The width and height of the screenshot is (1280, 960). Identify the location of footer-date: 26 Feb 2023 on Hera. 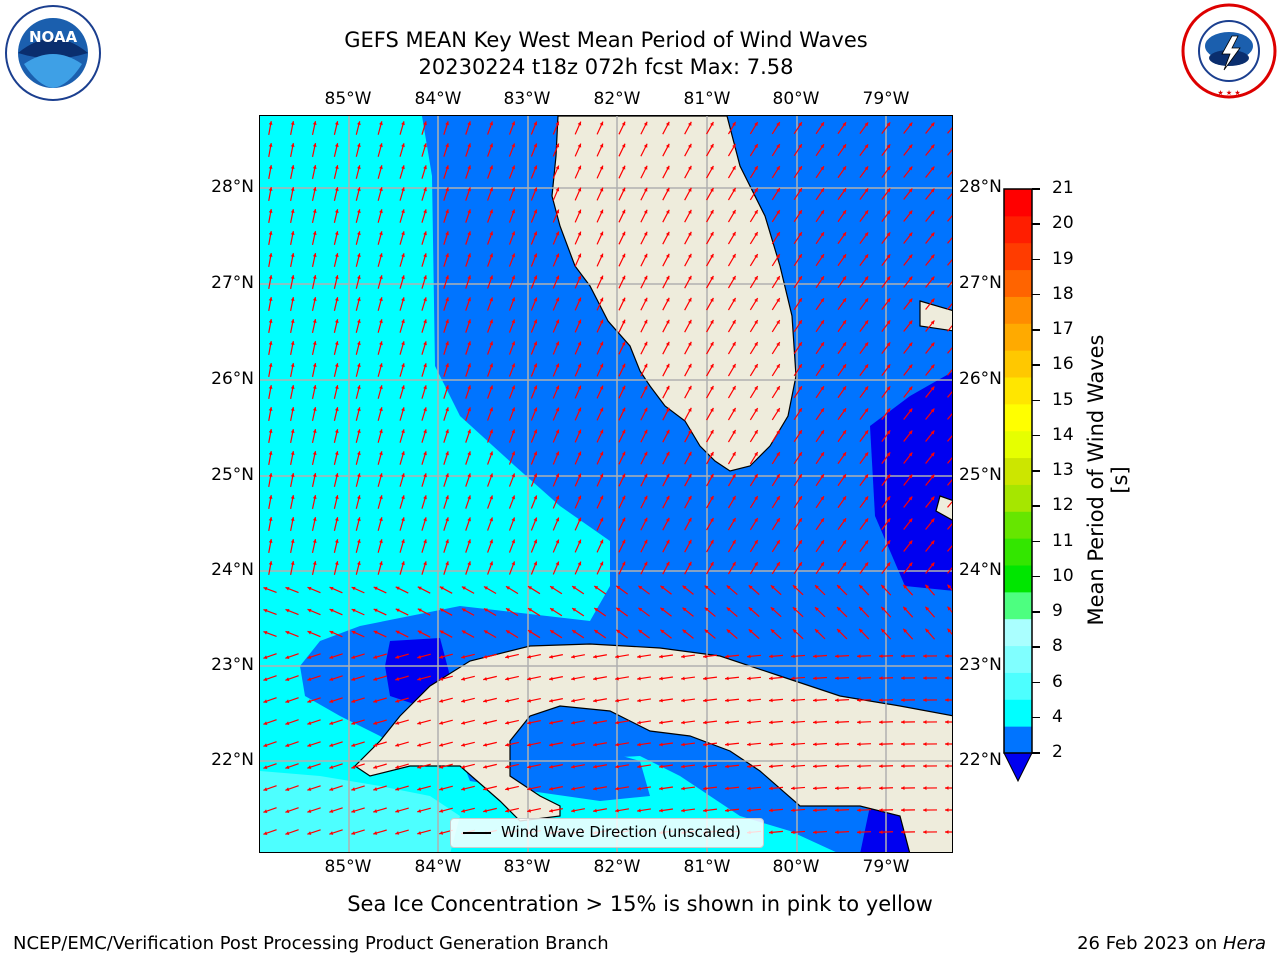
(1171, 943).